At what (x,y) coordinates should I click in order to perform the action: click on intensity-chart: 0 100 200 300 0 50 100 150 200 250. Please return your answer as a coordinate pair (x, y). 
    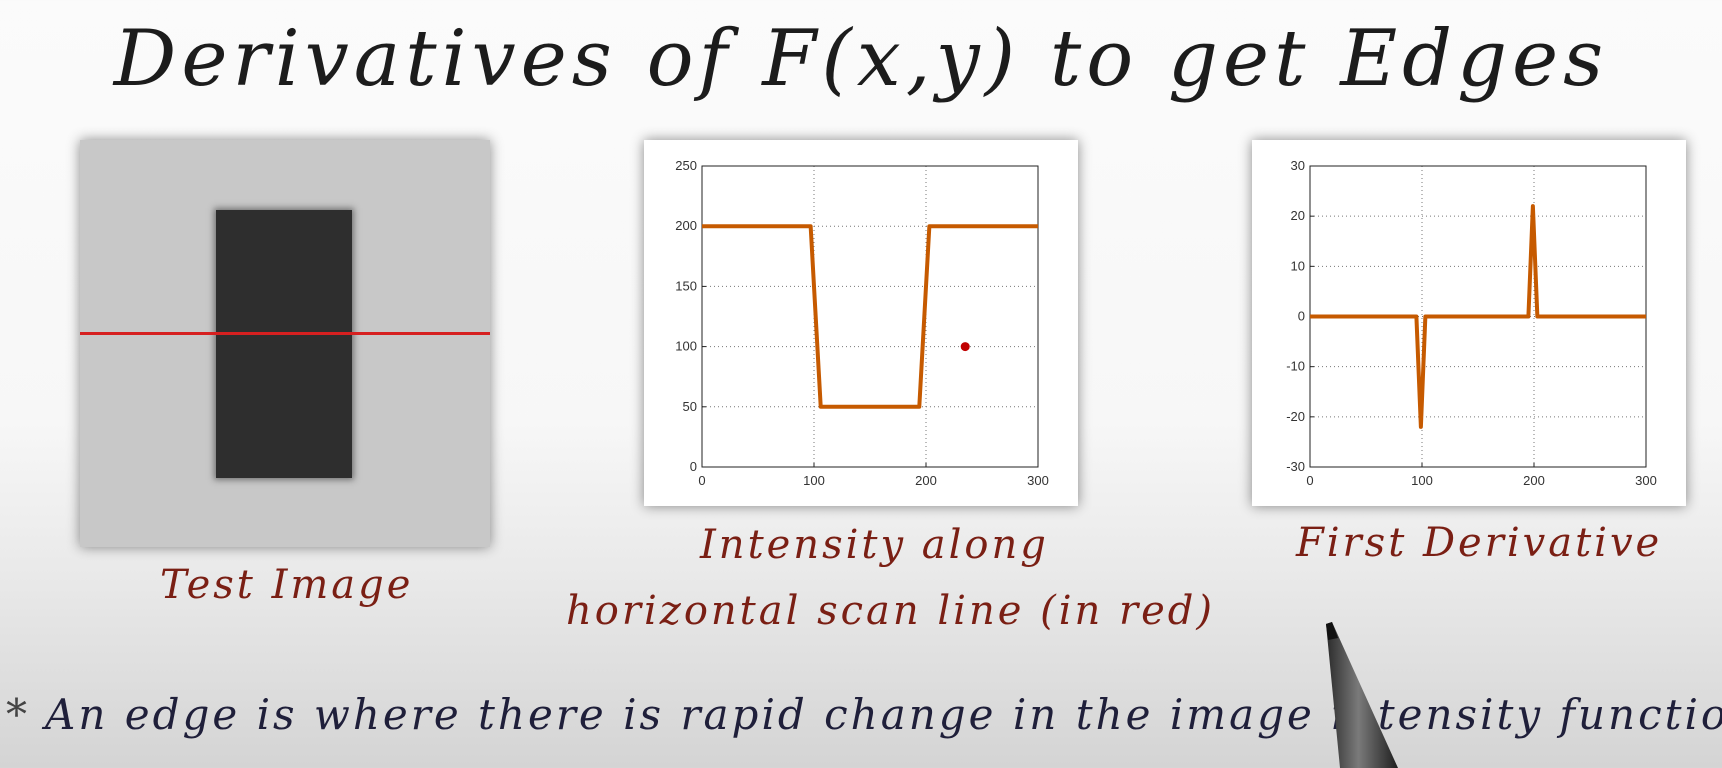
    Looking at the image, I should click on (862, 323).